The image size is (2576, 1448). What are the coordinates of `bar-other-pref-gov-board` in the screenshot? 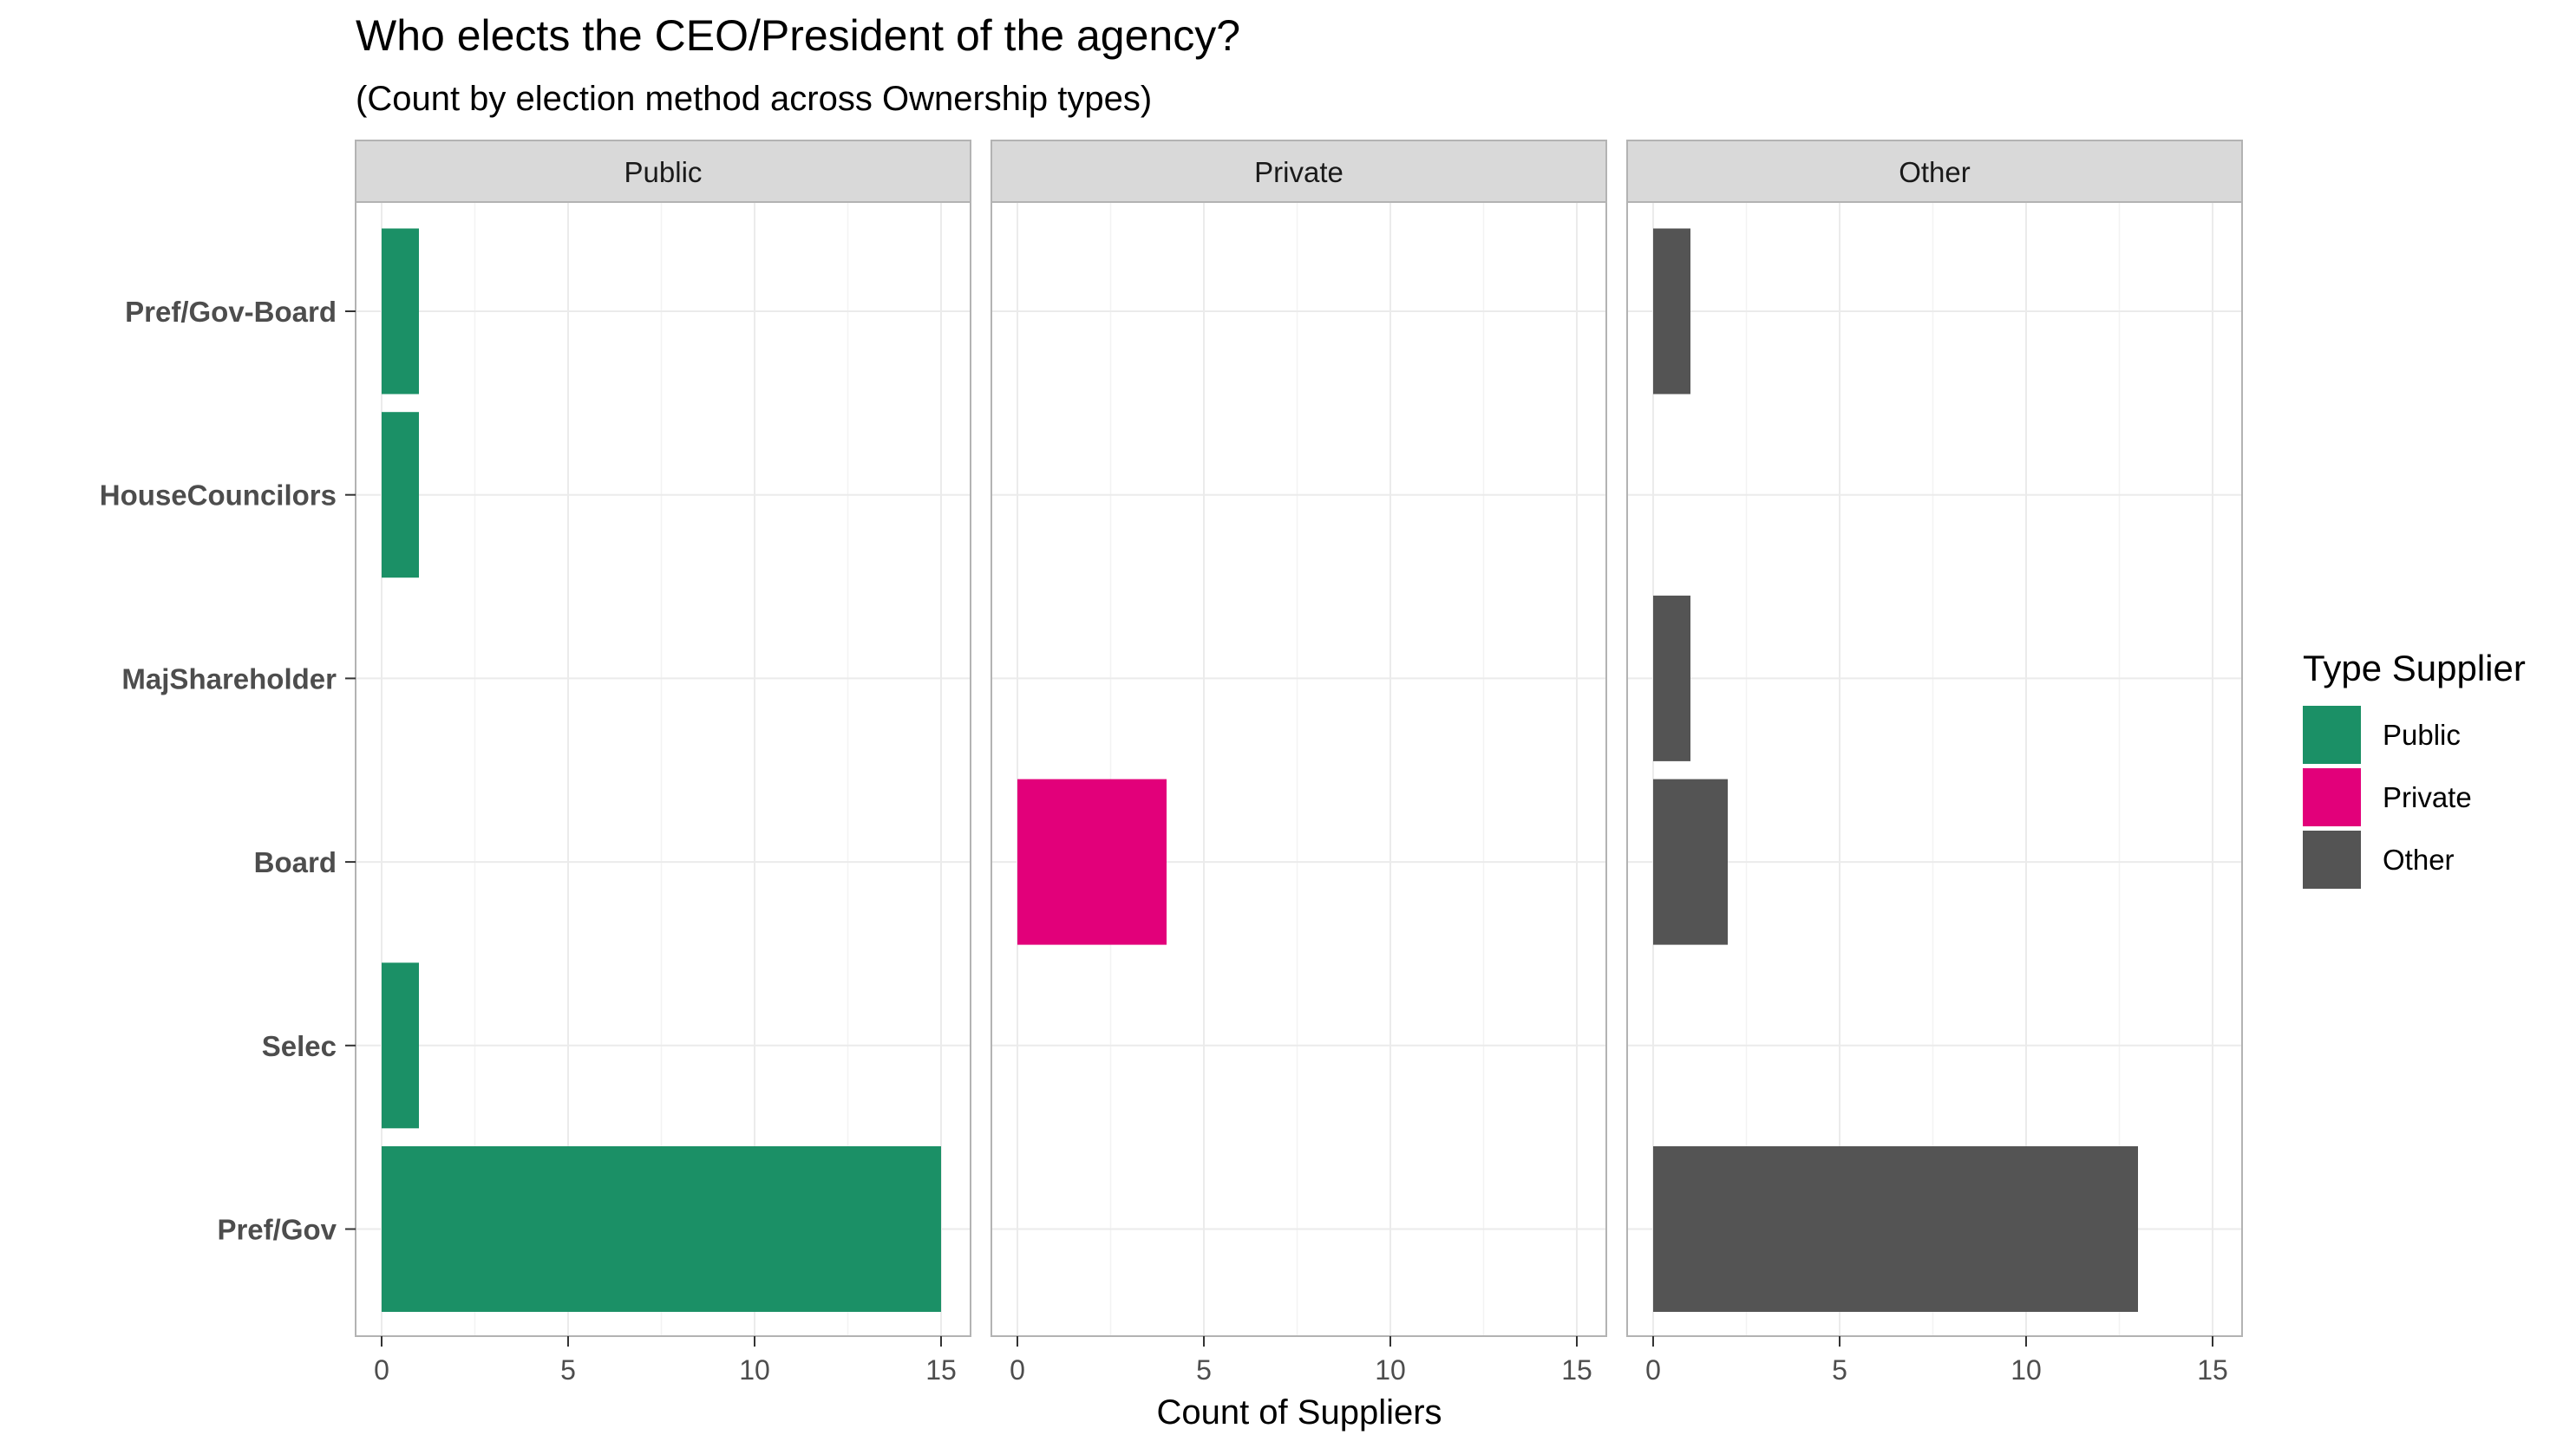 It's located at (1671, 311).